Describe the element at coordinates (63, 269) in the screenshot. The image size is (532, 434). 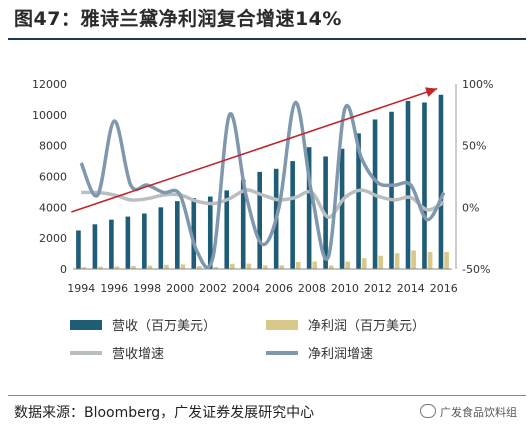
I see `y-left-tick-label: 0` at that location.